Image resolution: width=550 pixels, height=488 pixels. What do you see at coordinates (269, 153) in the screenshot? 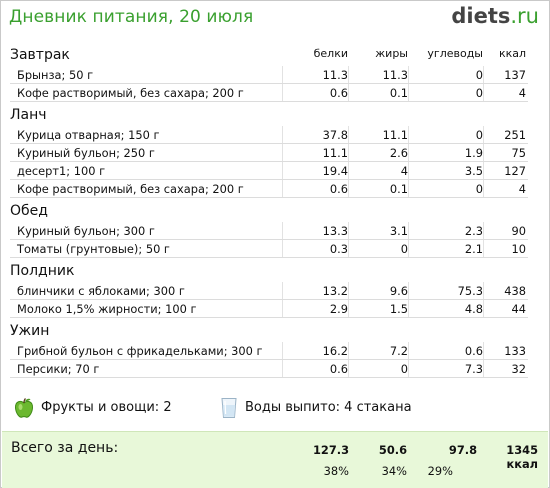
I see `table-row: Куриный бульон; 250 г 11.1 2.6 1.9 75` at bounding box center [269, 153].